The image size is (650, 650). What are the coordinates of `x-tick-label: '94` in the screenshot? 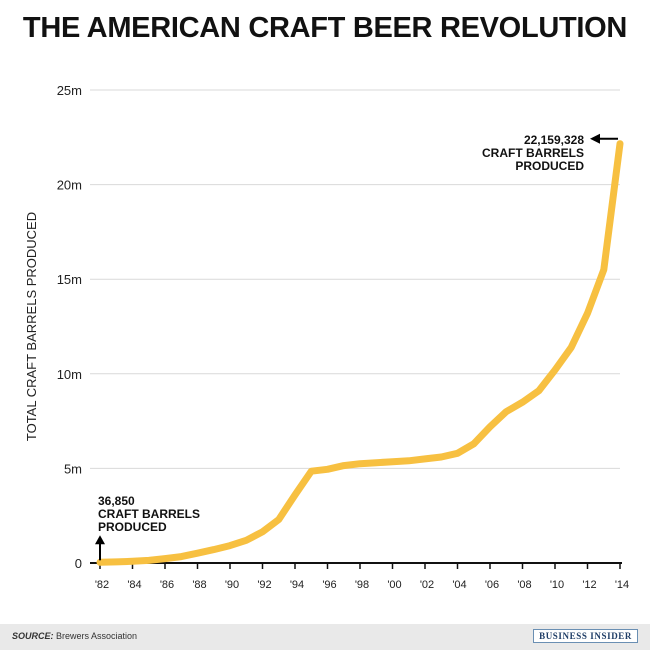 It's located at (297, 585).